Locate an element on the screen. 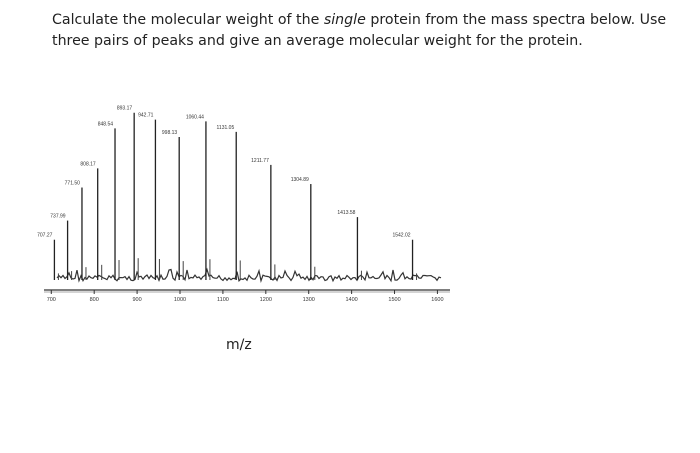 The width and height of the screenshot is (700, 453). spectrum-baseline is located at coordinates (249, 275).